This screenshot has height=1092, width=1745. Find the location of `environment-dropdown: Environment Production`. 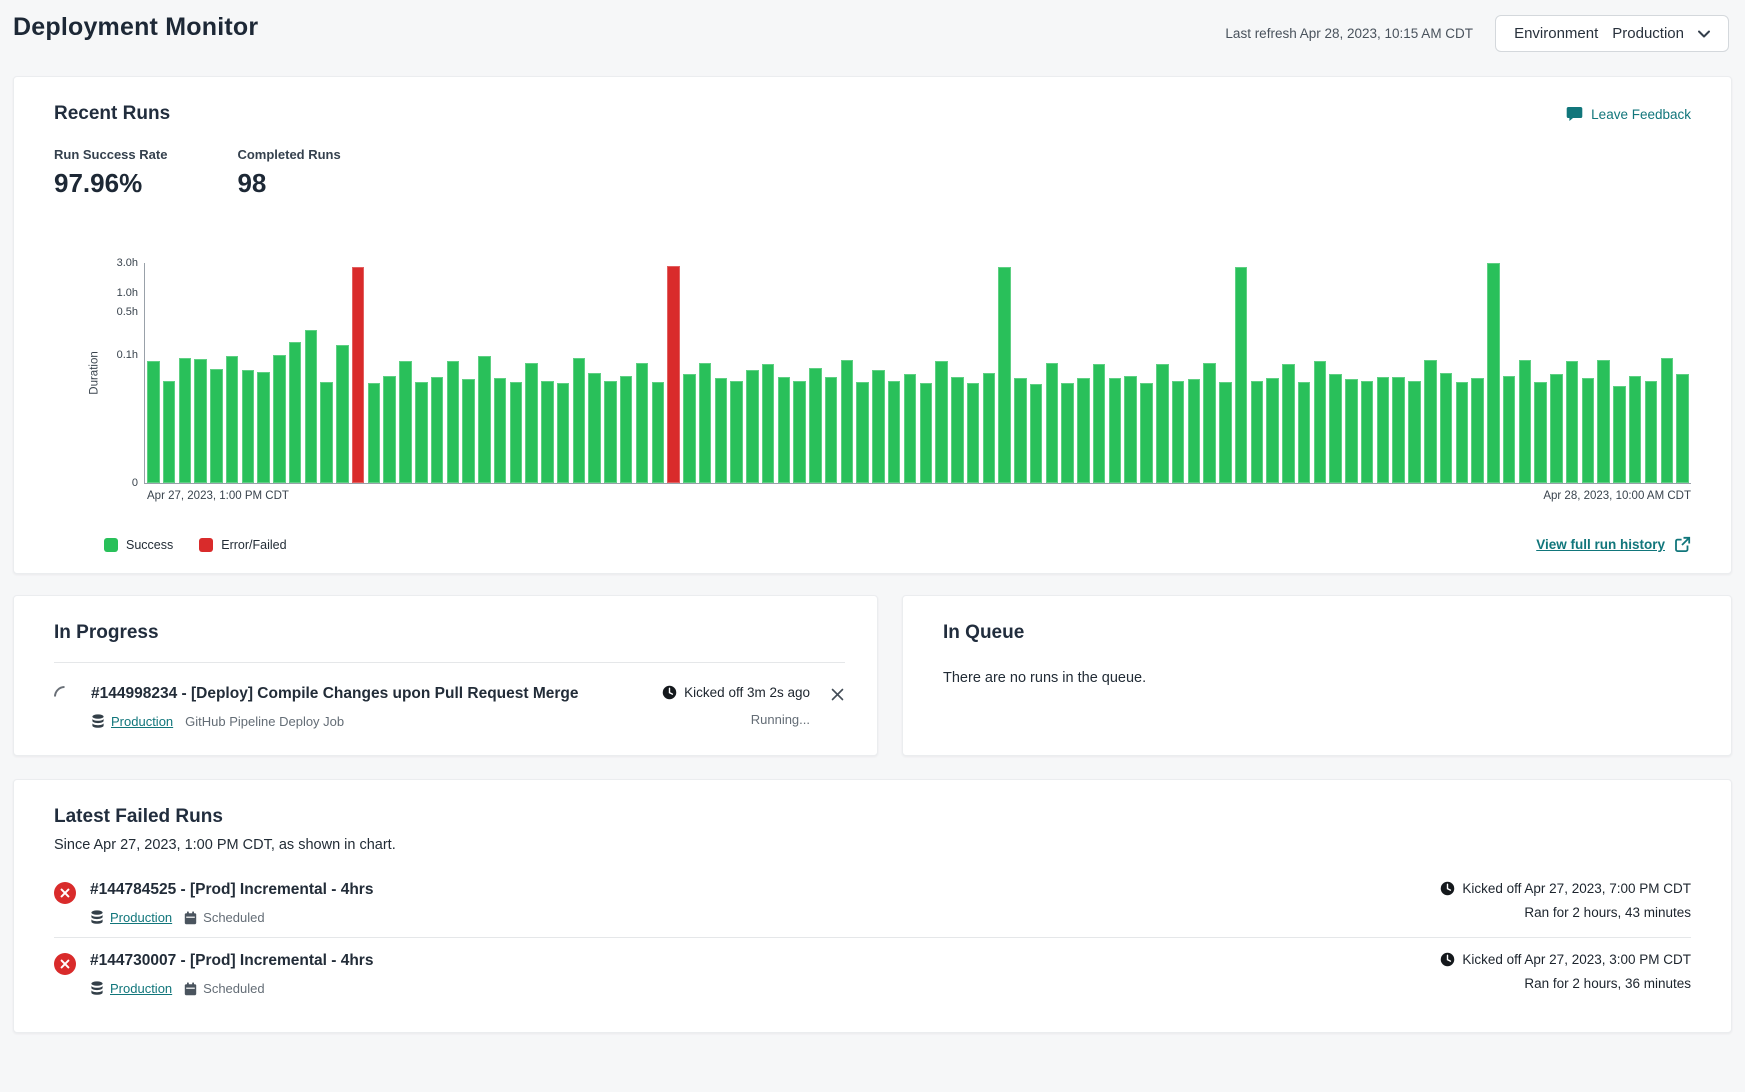

environment-dropdown: Environment Production is located at coordinates (1612, 33).